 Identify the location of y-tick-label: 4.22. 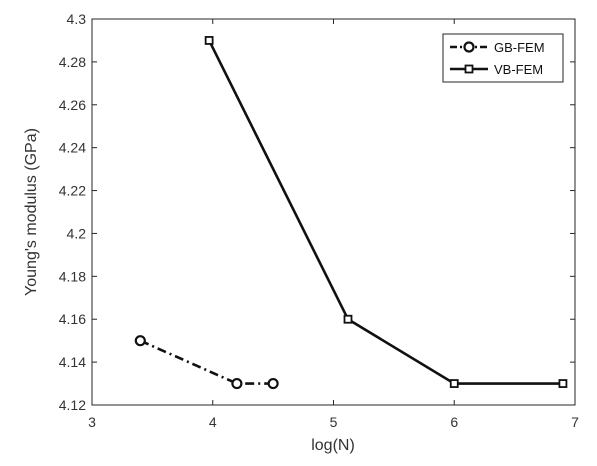
(72, 191).